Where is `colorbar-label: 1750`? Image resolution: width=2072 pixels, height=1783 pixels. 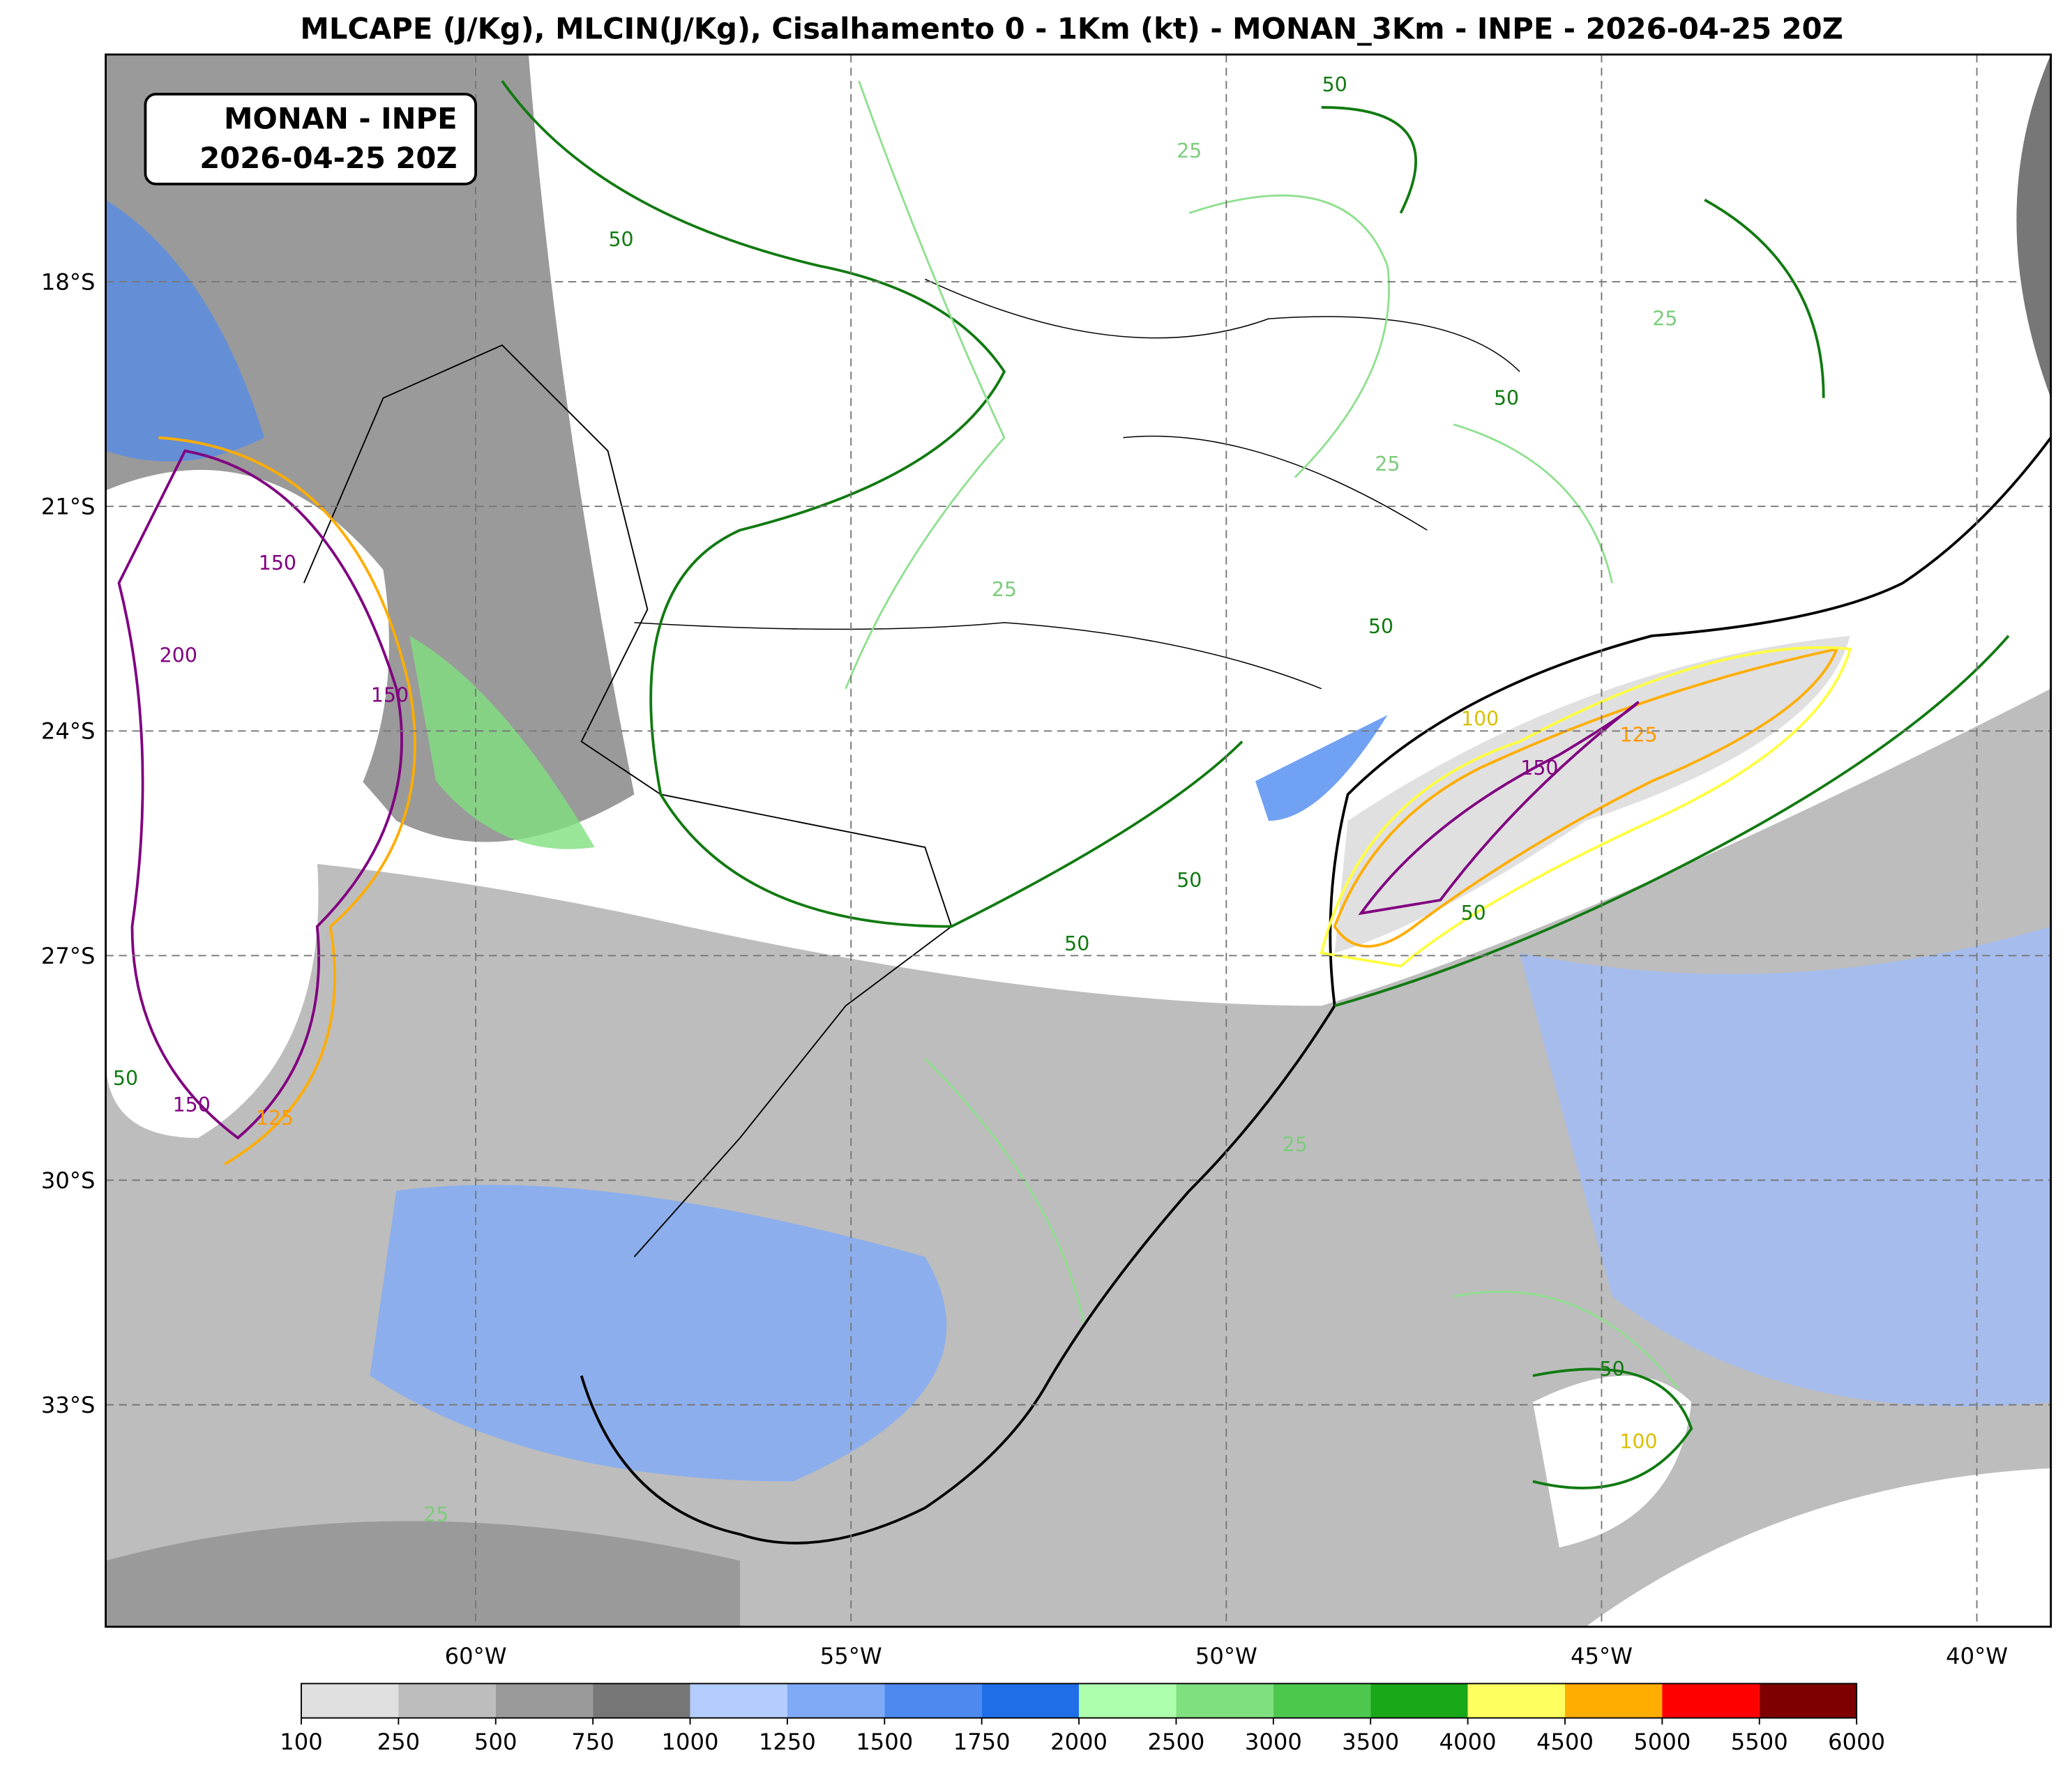 colorbar-label: 1750 is located at coordinates (982, 1742).